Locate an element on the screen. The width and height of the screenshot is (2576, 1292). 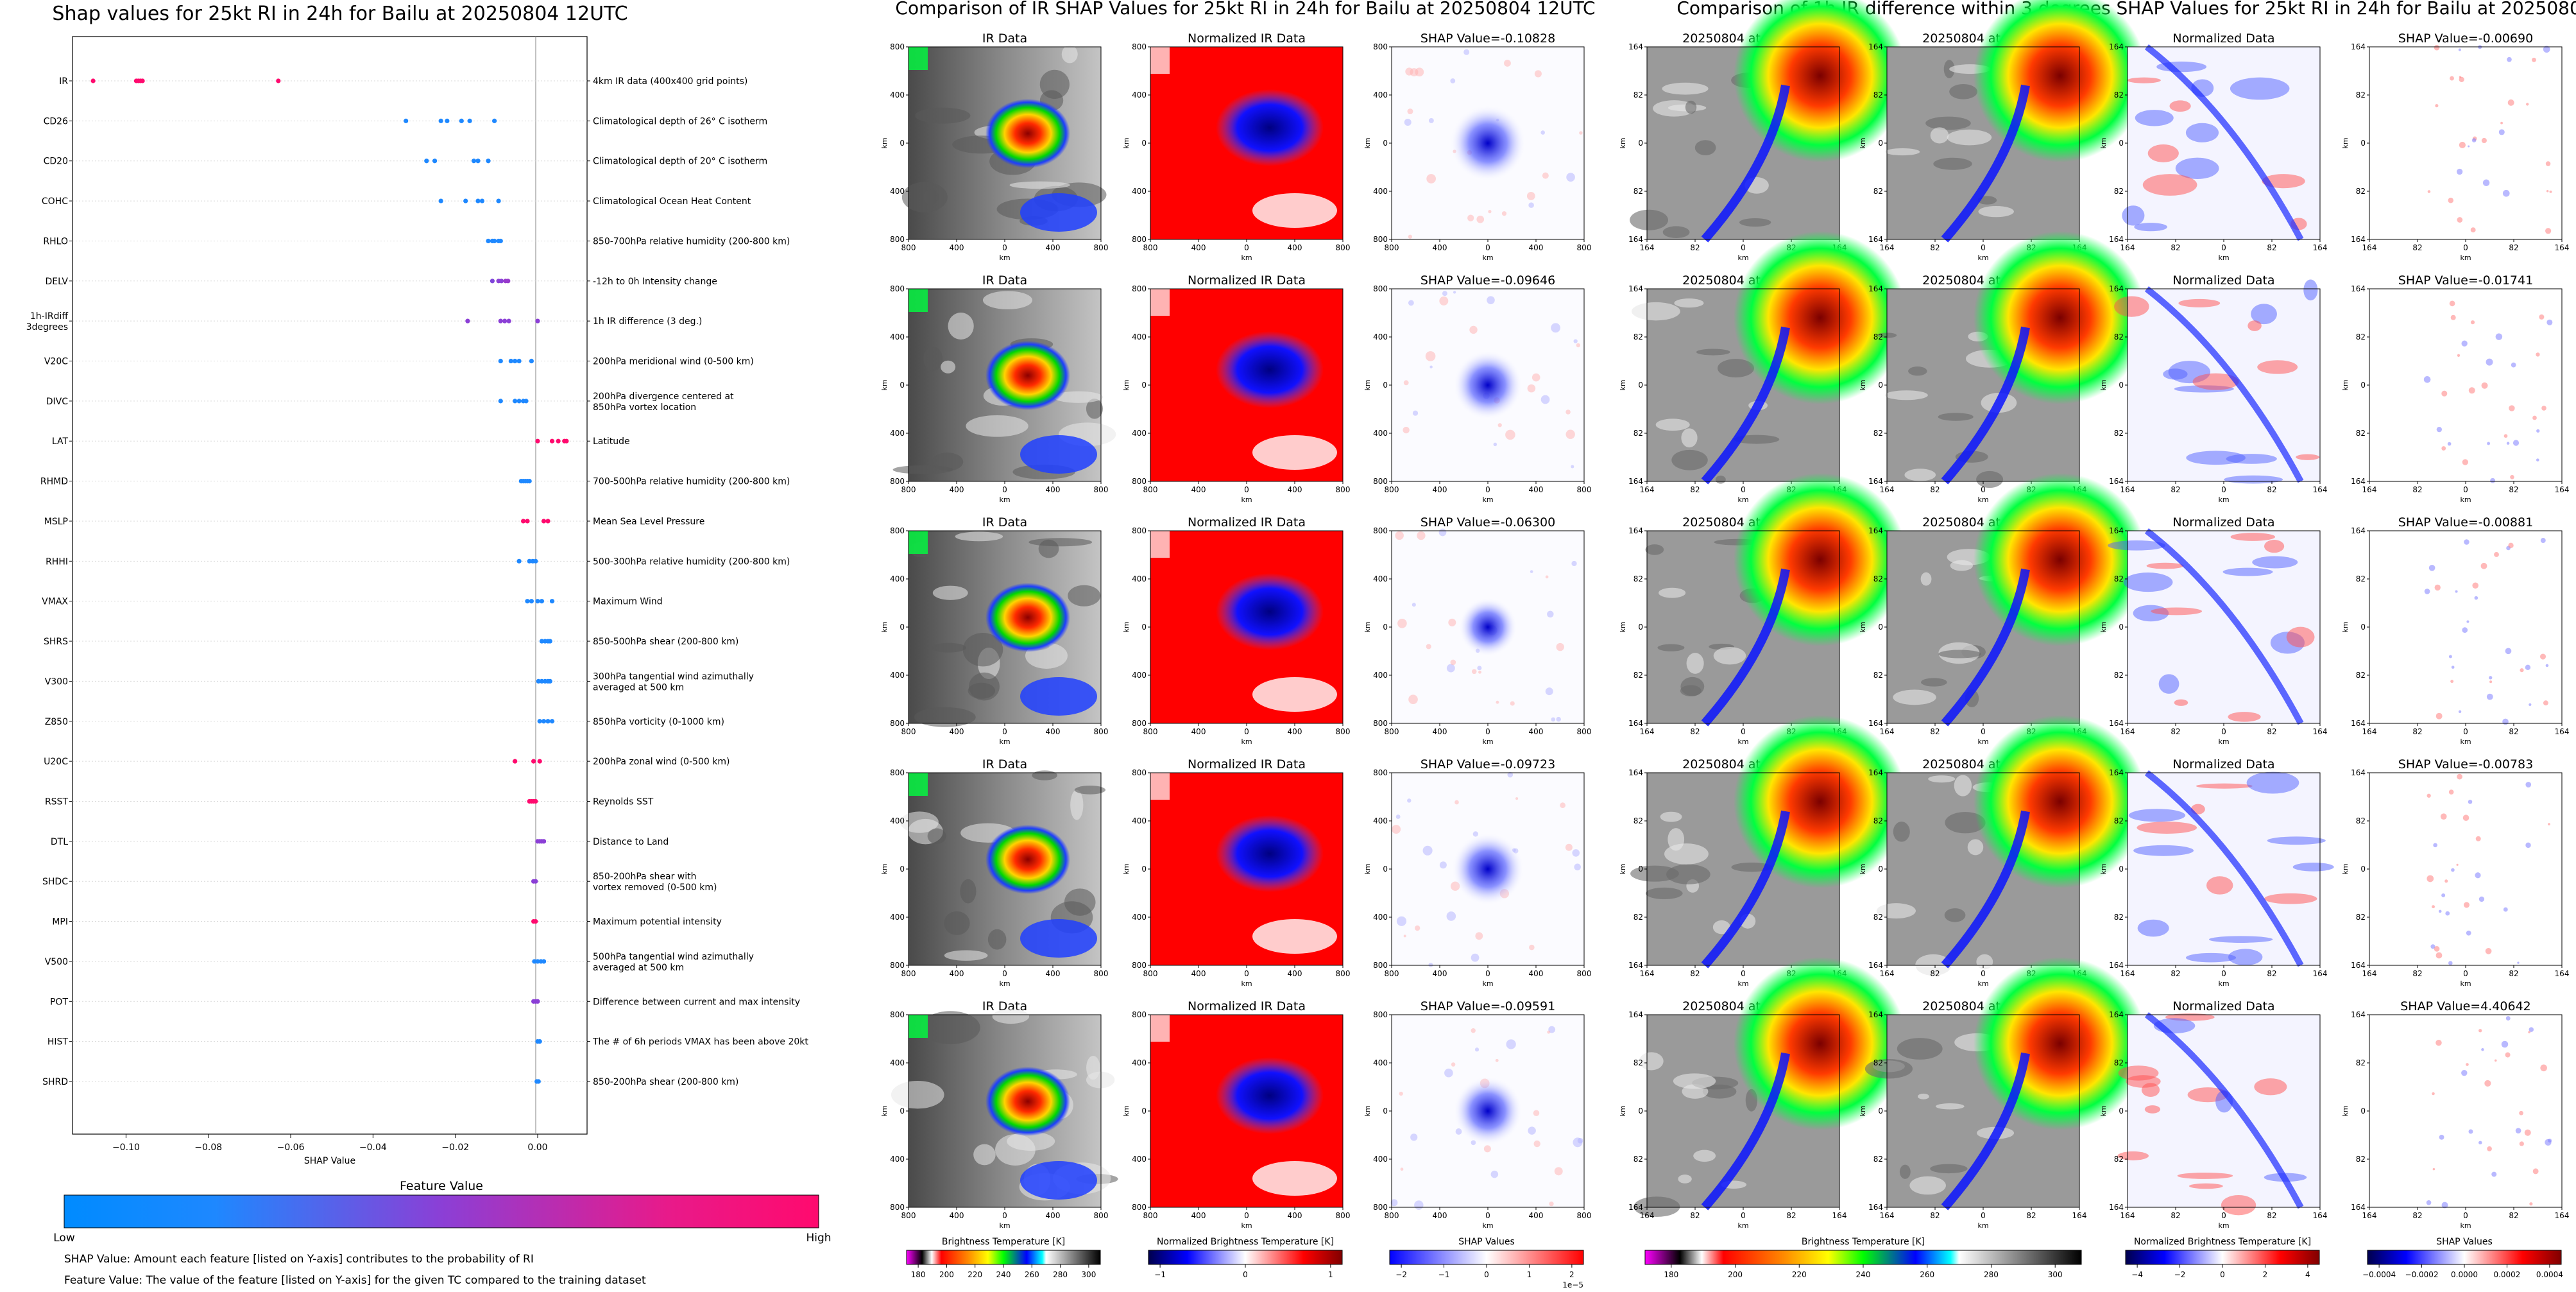
feature-row: MPI Maximum potential intensity is located at coordinates (387, 922).